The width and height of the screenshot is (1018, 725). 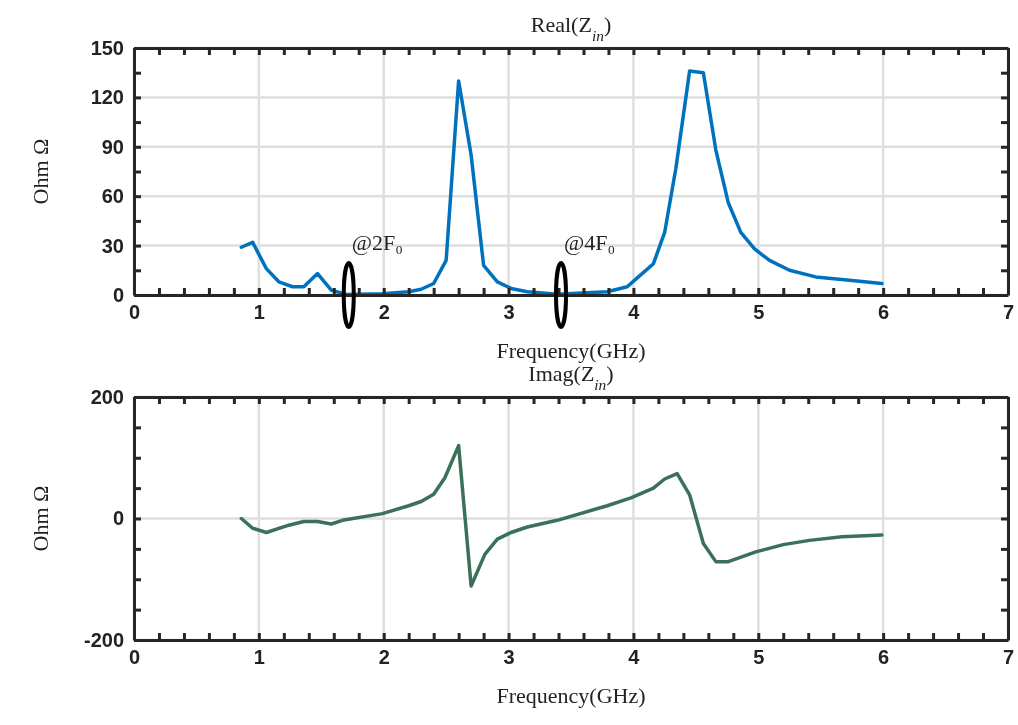 I want to click on y-tick-label: 120, so click(x=107, y=97).